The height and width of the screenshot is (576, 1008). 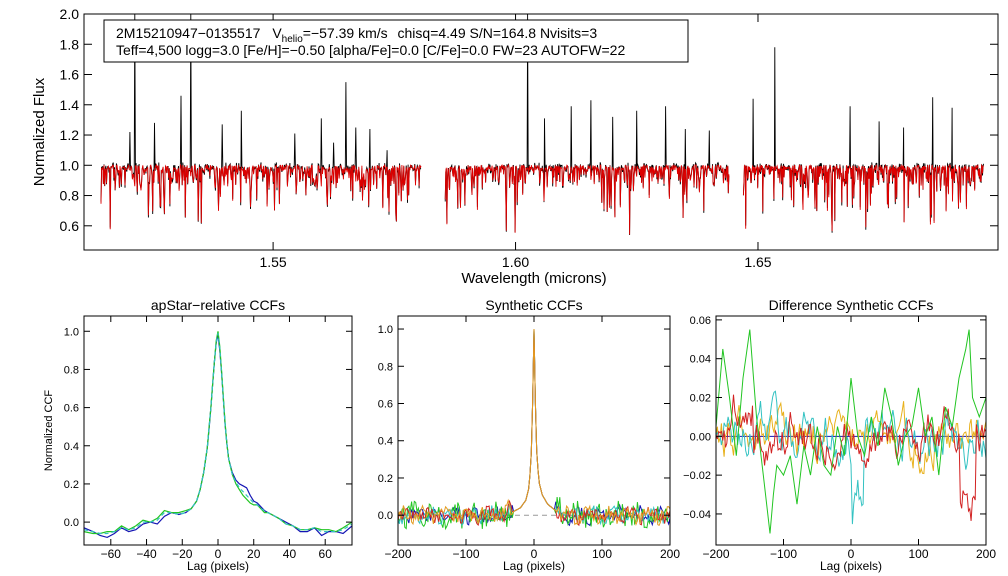 I want to click on apstar_ccf-y-tick-label: 0.2, so click(x=71, y=485).